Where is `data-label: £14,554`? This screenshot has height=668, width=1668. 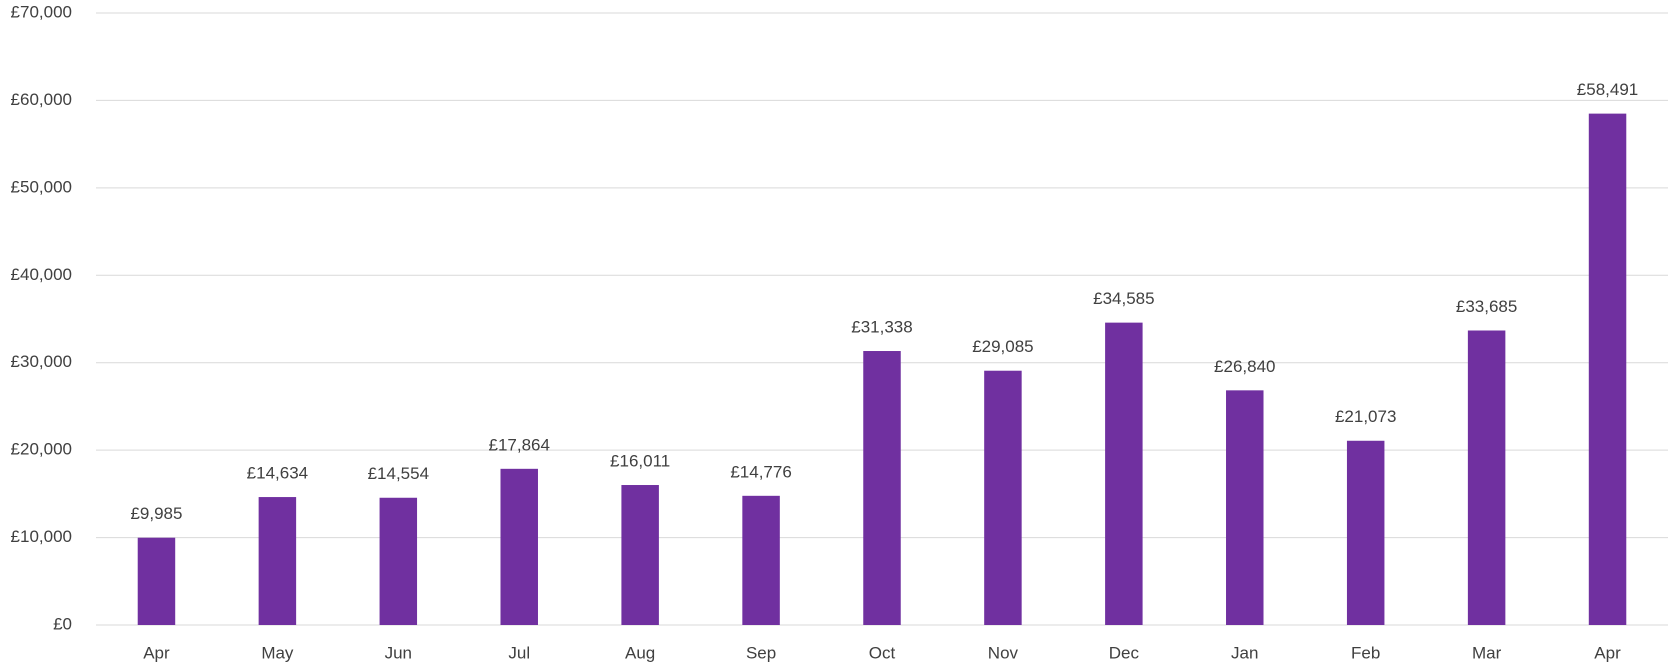 data-label: £14,554 is located at coordinates (398, 473).